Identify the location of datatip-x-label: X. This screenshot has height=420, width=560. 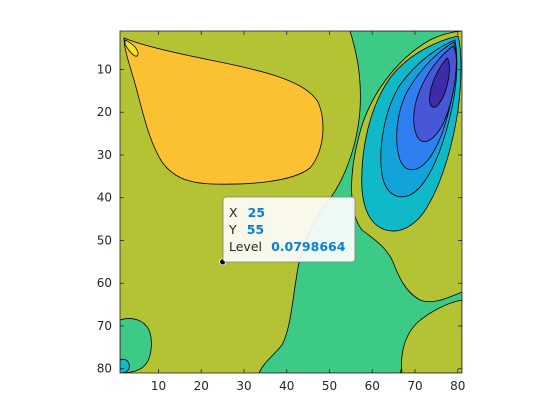
(233, 212).